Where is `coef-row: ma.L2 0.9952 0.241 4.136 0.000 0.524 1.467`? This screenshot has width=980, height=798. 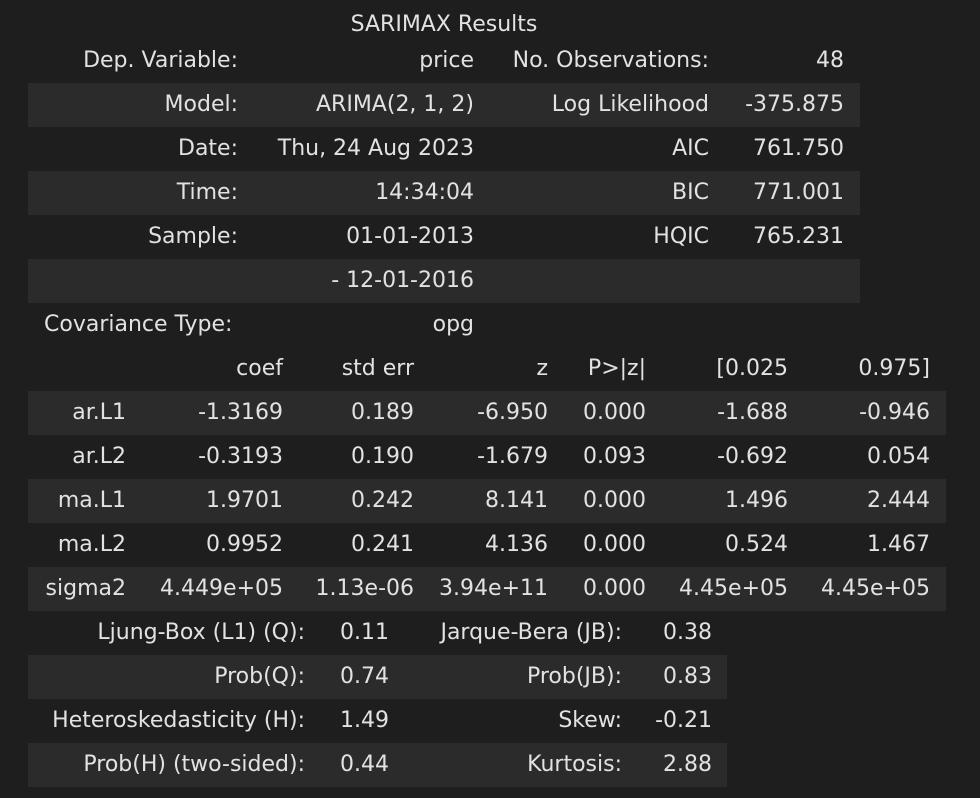
coef-row: ma.L2 0.9952 0.241 4.136 0.000 0.524 1.467 is located at coordinates (487, 545).